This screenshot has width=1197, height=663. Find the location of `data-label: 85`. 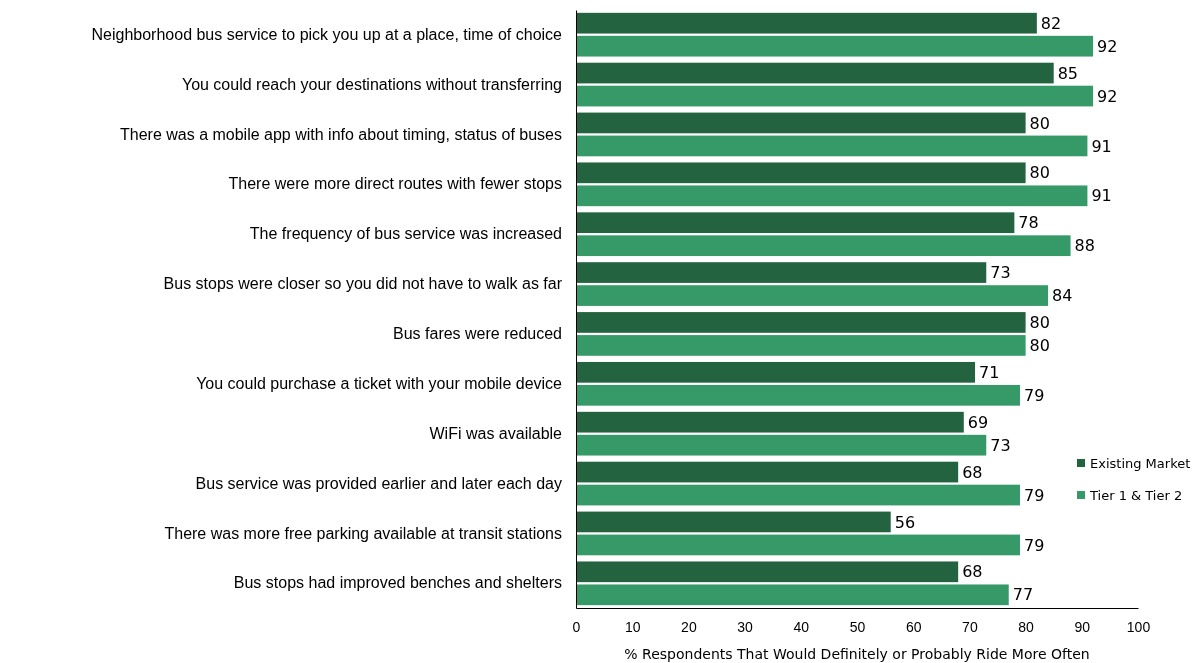

data-label: 85 is located at coordinates (1068, 73).